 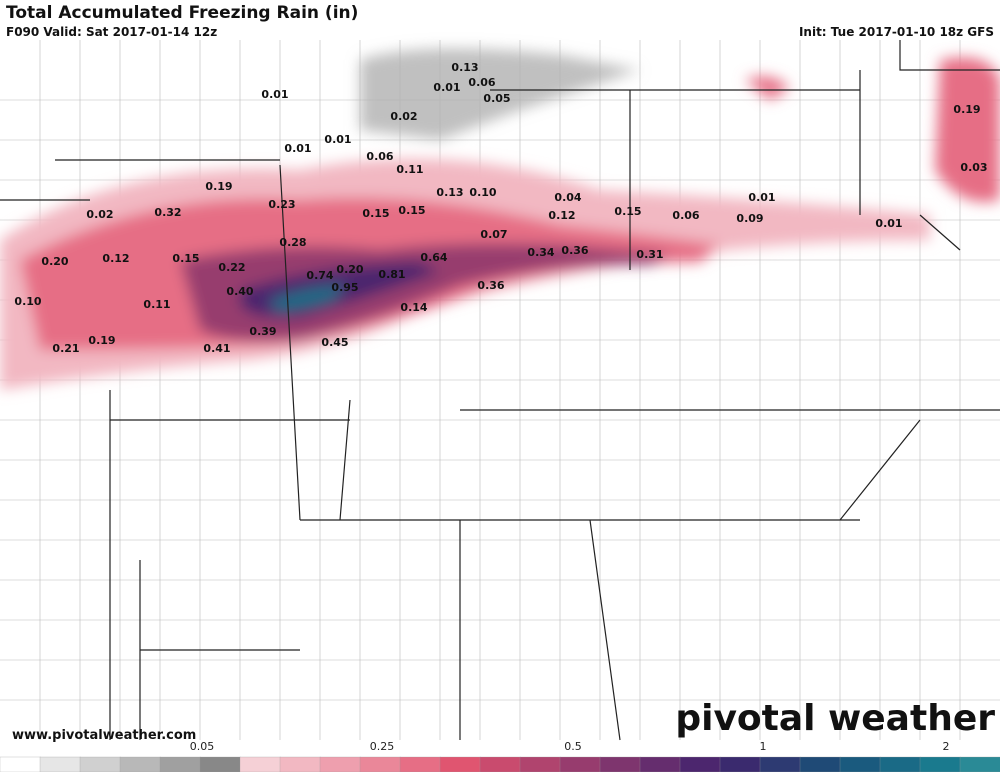 I want to click on value-label: 0.07, so click(x=493, y=234).